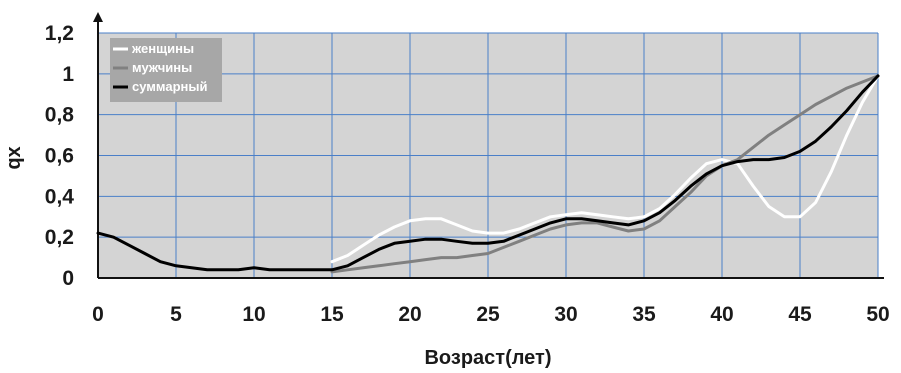 This screenshot has height=373, width=901. Describe the element at coordinates (162, 67) in the screenshot. I see `legend-label-1: мужчины` at that location.